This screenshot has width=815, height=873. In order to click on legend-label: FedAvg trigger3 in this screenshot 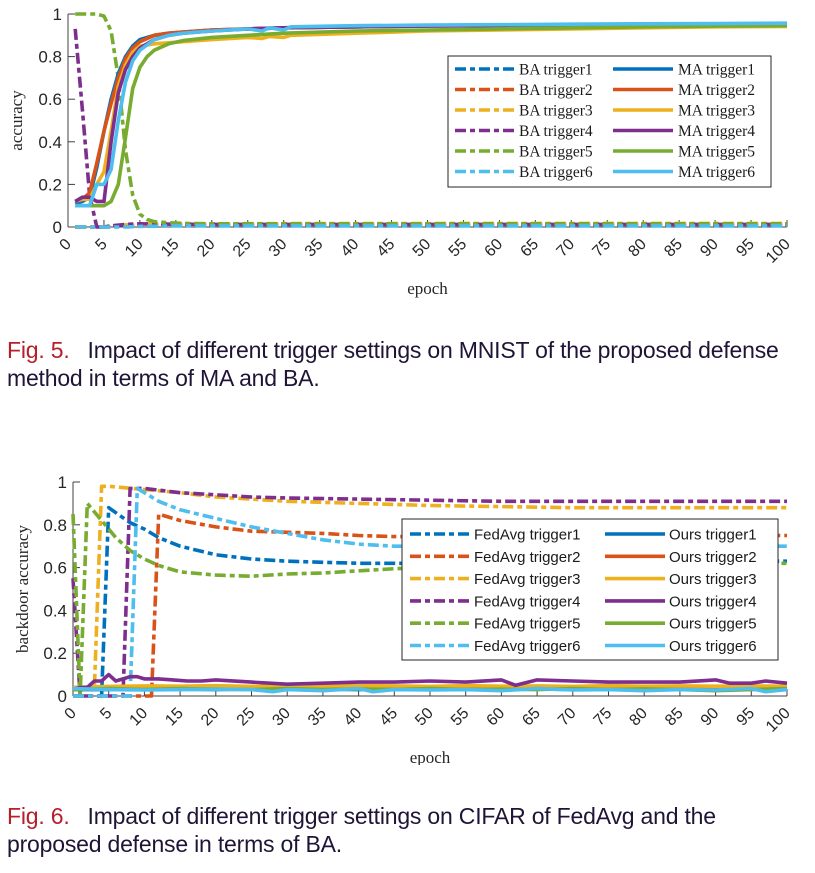, I will do `click(527, 579)`.